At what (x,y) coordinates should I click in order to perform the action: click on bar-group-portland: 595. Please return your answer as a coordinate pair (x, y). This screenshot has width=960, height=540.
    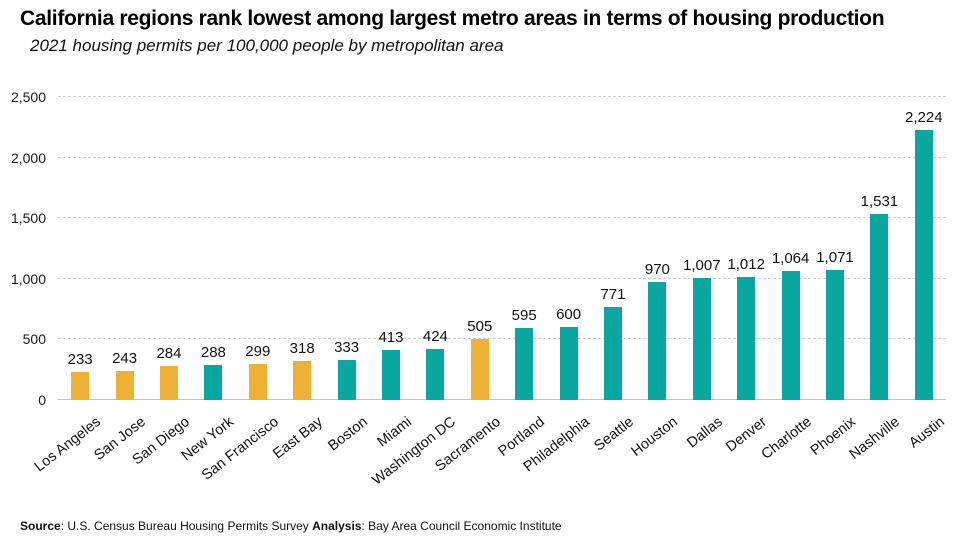
    Looking at the image, I should click on (524, 353).